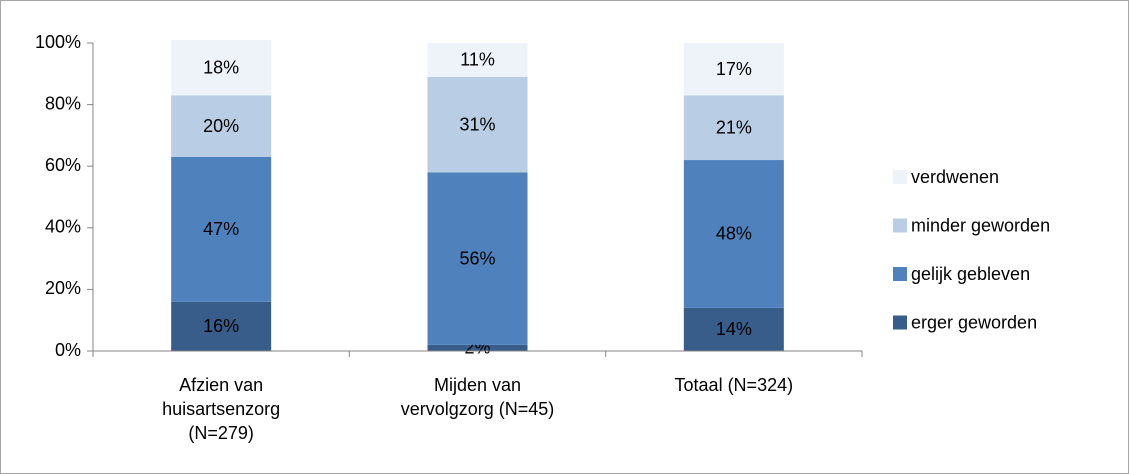  Describe the element at coordinates (974, 322) in the screenshot. I see `legend-label: erger geworden` at that location.